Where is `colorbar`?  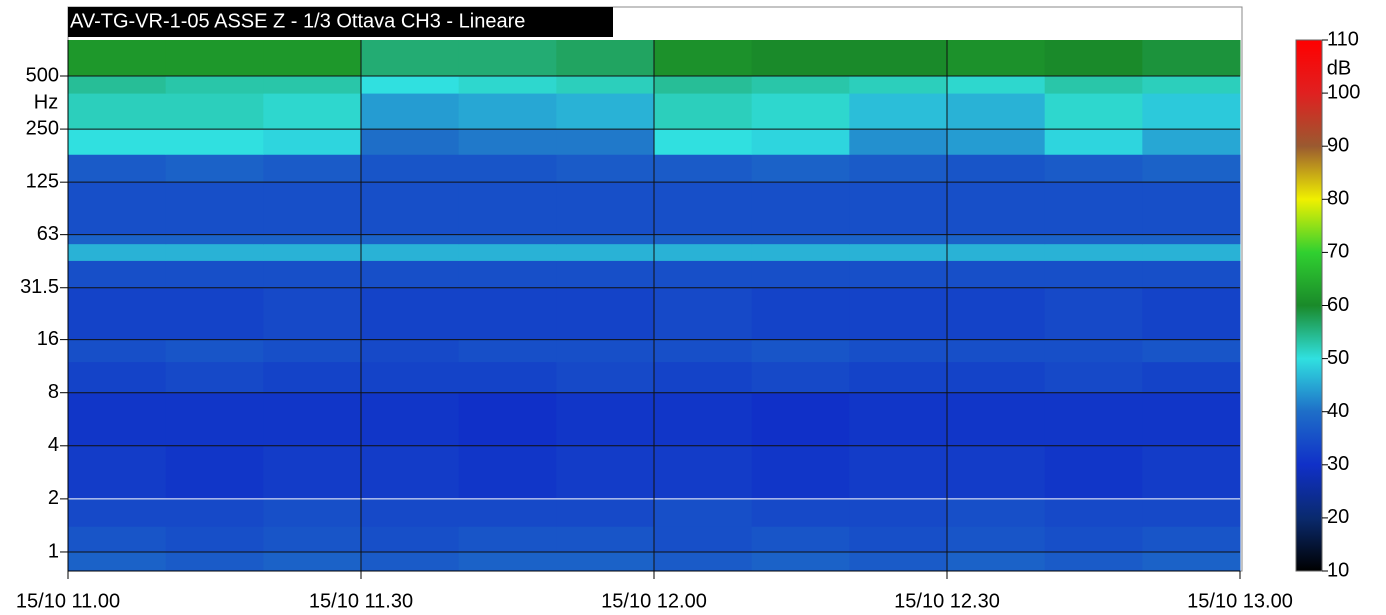 colorbar is located at coordinates (1309, 305).